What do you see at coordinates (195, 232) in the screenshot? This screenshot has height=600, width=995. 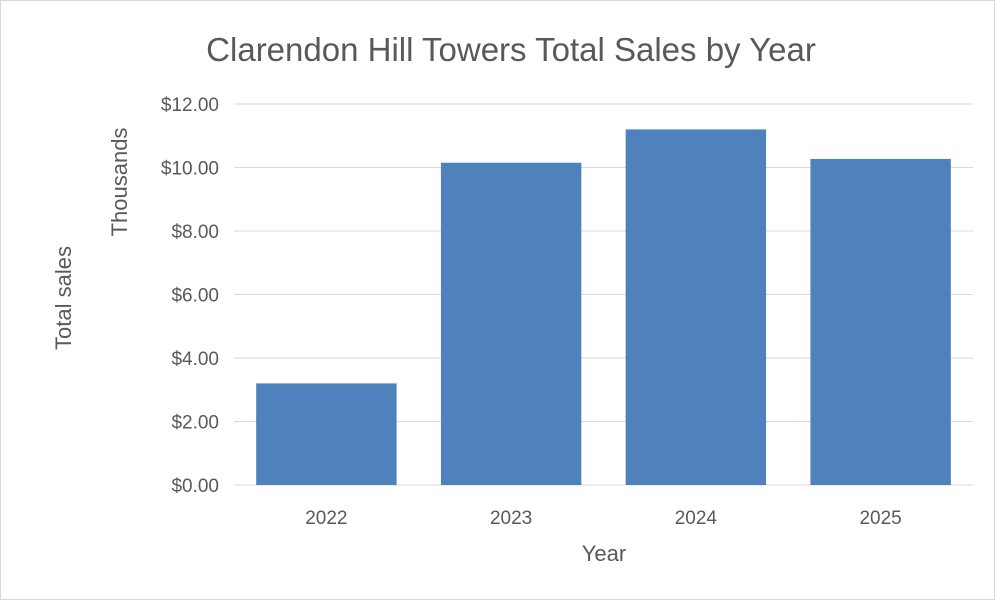 I see `y-tick-label: $8.00` at bounding box center [195, 232].